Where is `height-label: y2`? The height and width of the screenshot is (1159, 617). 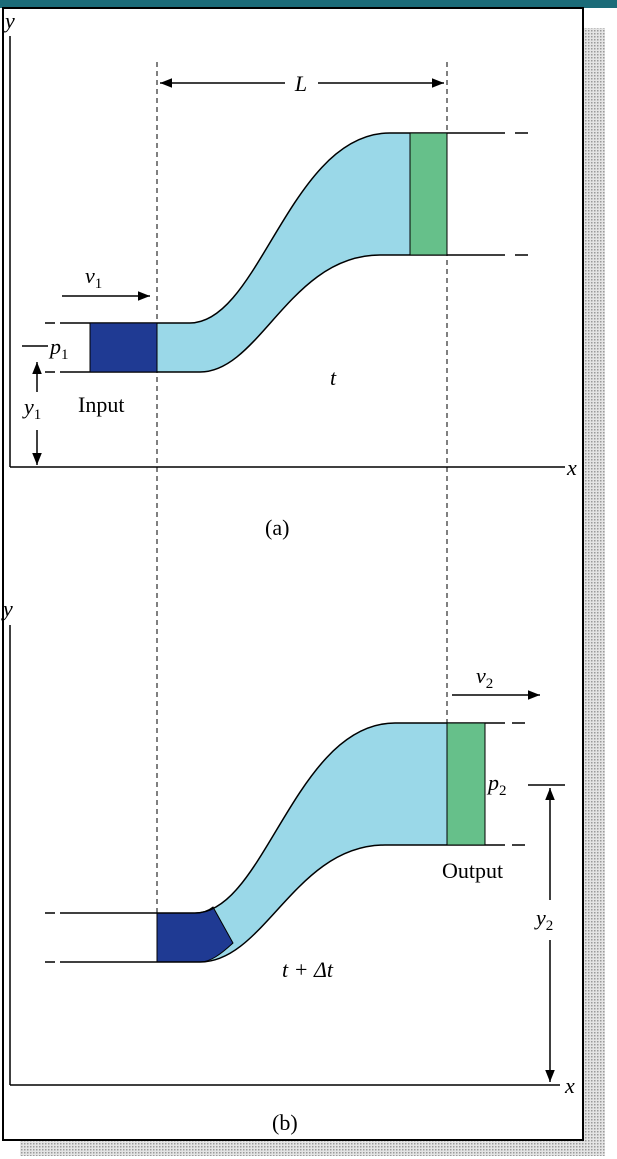 height-label: y2 is located at coordinates (543, 919).